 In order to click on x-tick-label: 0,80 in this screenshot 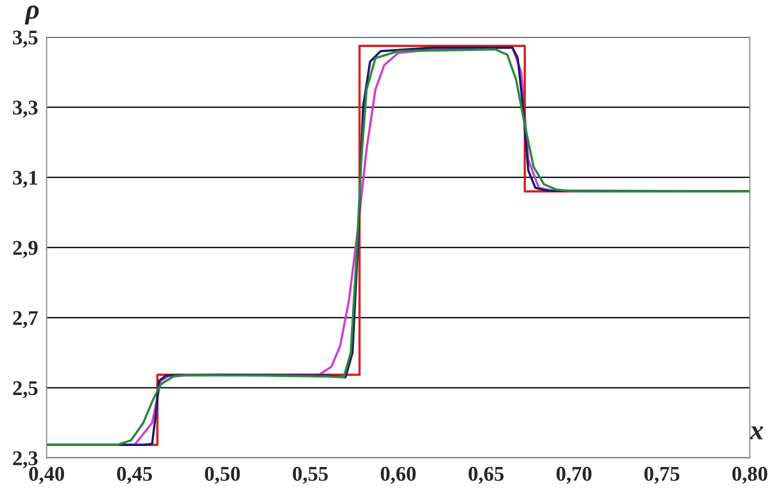, I will do `click(750, 475)`.